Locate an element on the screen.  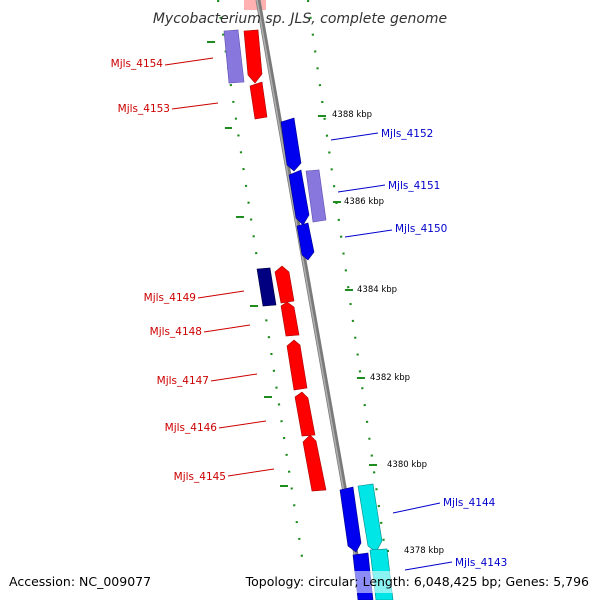
gene-label: Mjls_4150 is located at coordinates (421, 229).